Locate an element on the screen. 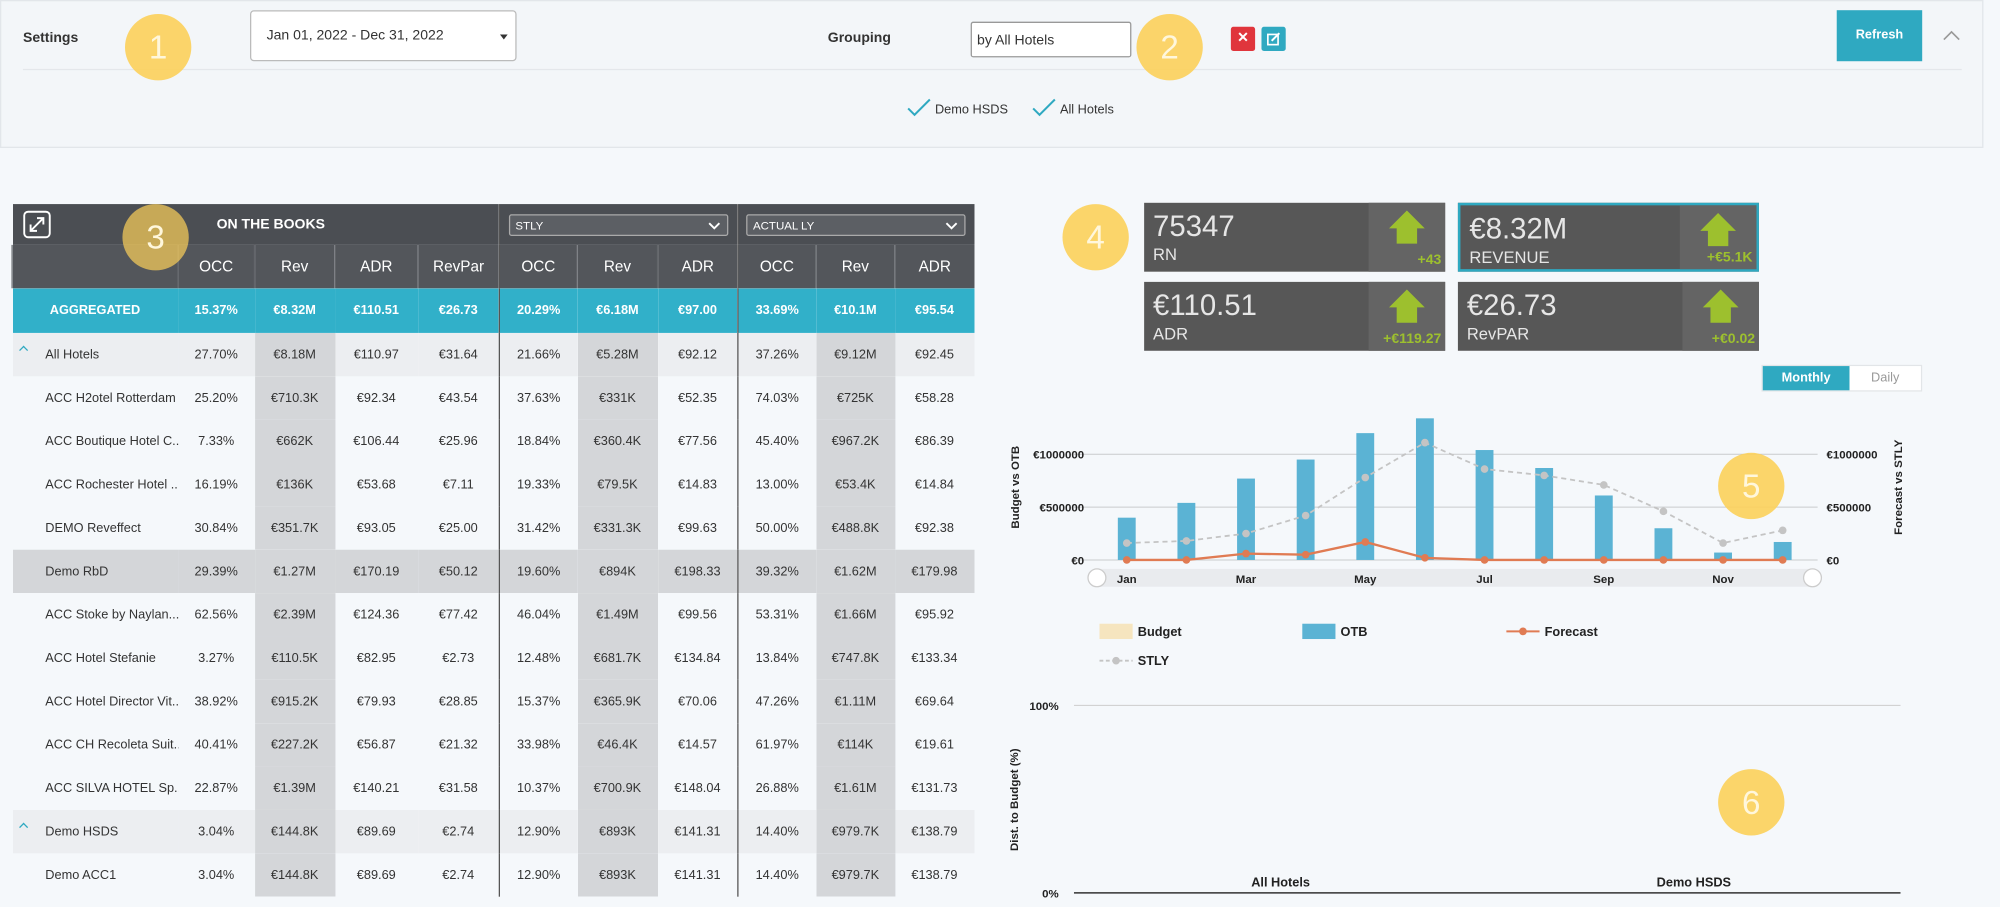 The height and width of the screenshot is (907, 2000). grouping-value: by All Hotels is located at coordinates (1016, 41).